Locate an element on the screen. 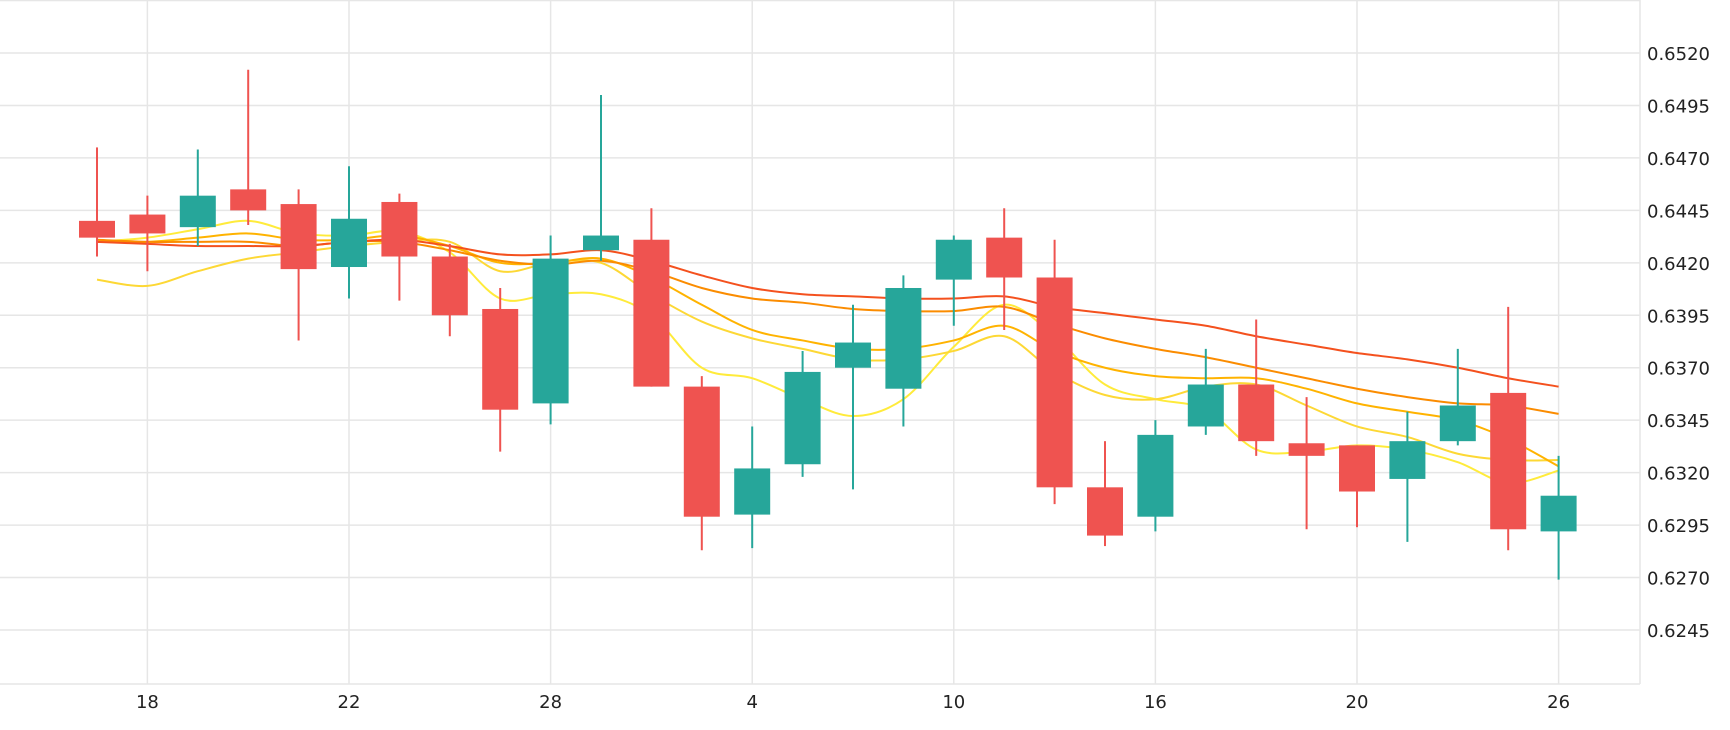 The height and width of the screenshot is (730, 1730). x-tick-label: 4 is located at coordinates (751, 702).